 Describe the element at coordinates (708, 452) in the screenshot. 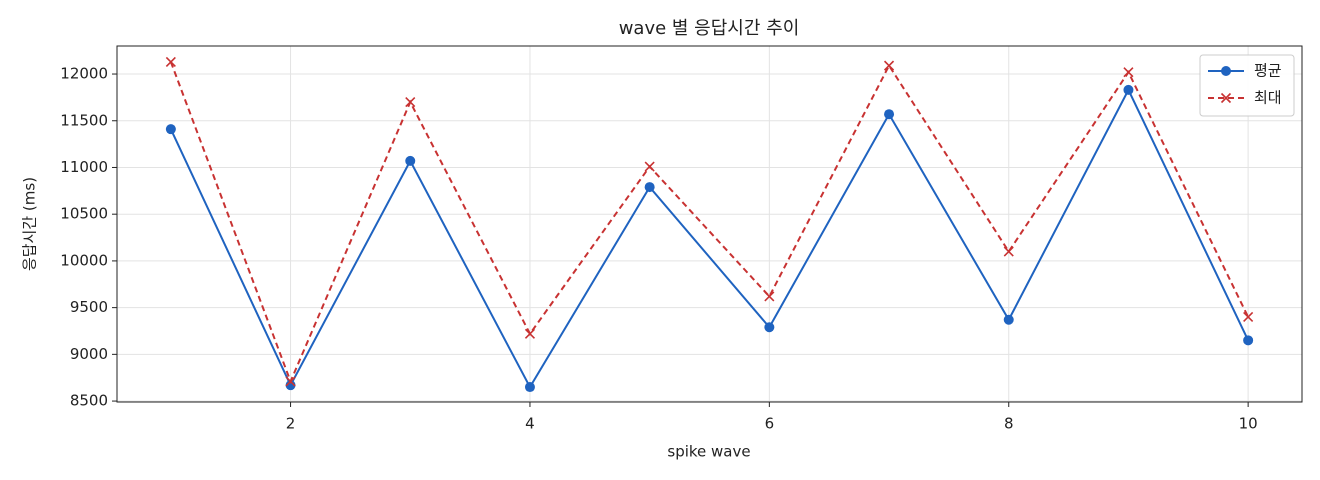

I see `x-axis-label: spike wave` at that location.